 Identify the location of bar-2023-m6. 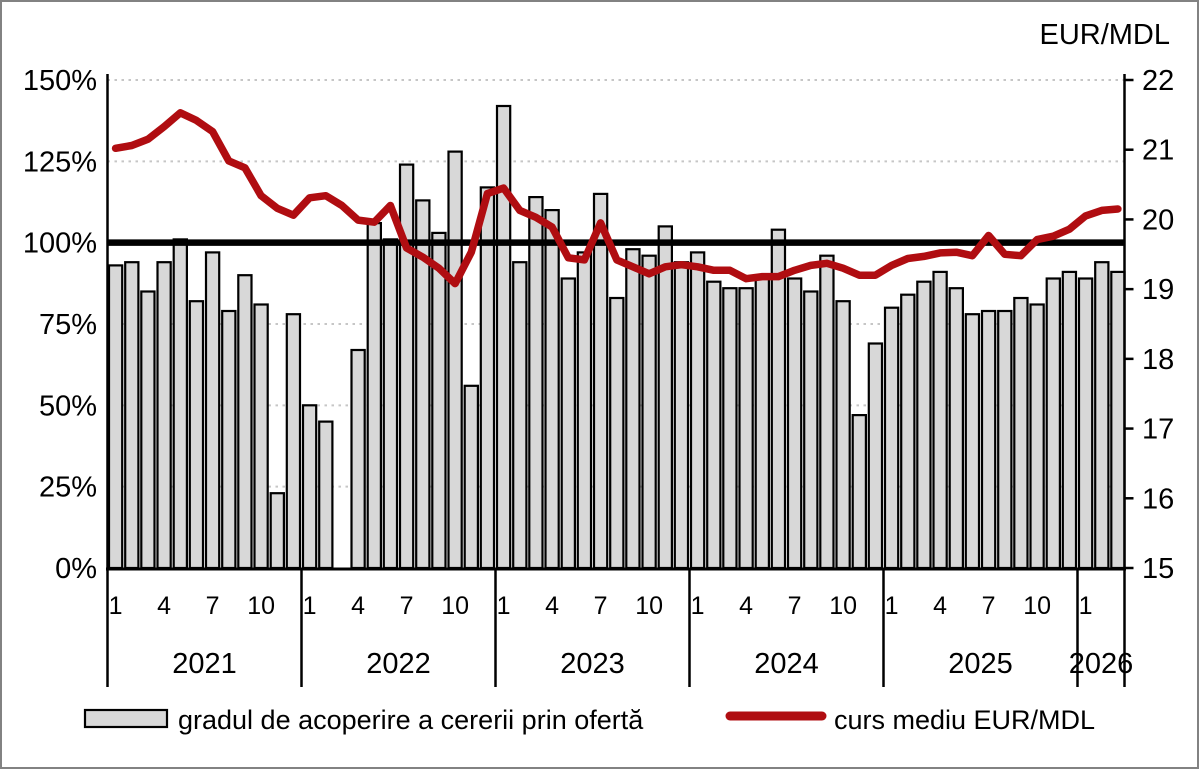
(584, 410).